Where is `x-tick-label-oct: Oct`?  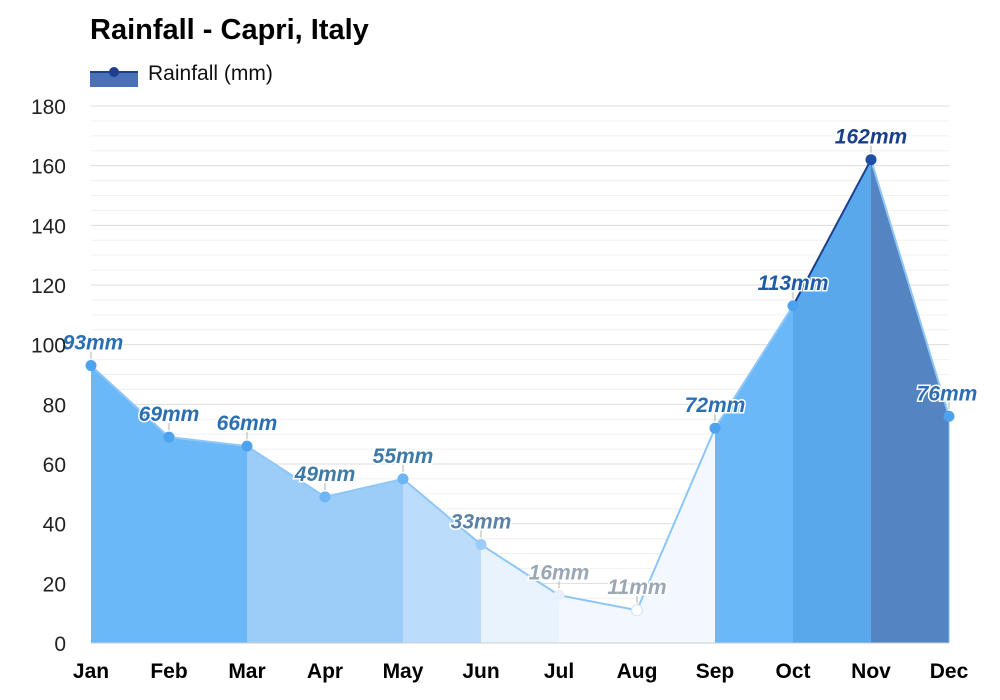 x-tick-label-oct: Oct is located at coordinates (792, 671).